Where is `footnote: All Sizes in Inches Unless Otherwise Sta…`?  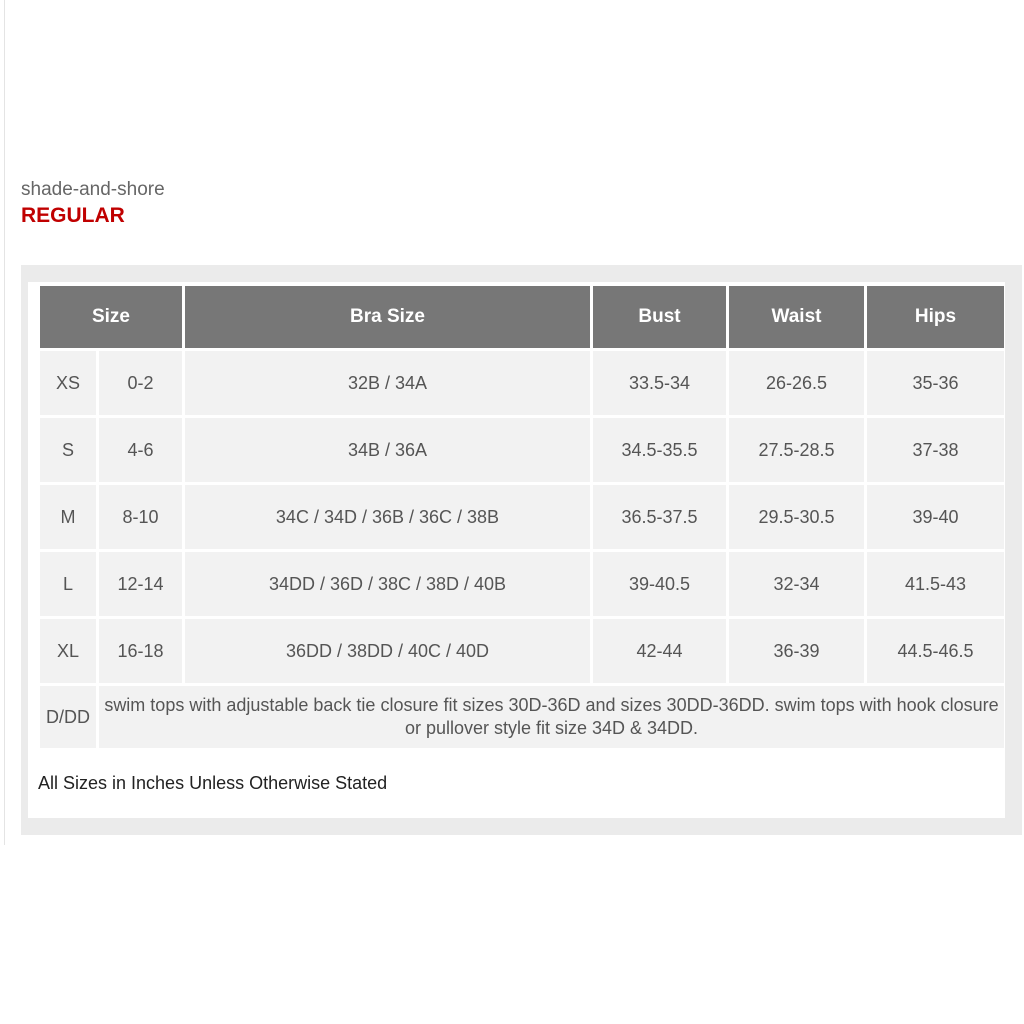
footnote: All Sizes in Inches Unless Otherwise Sta… is located at coordinates (213, 783).